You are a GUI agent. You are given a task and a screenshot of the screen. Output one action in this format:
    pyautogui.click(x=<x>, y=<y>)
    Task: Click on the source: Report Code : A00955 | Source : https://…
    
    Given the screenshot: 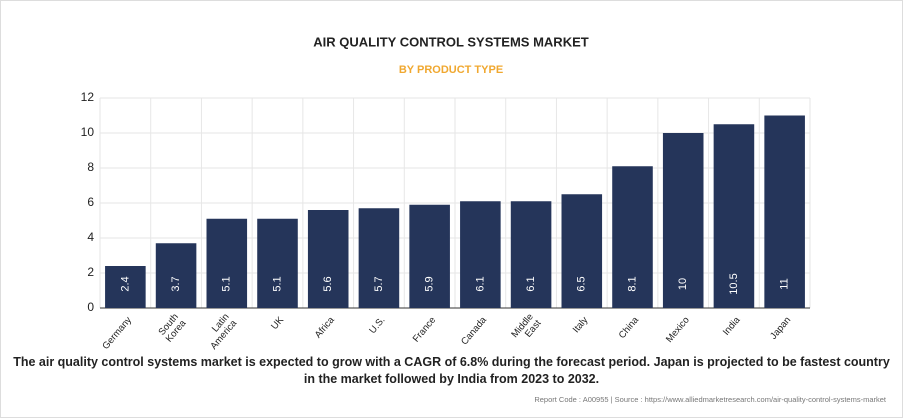 What is the action you would take?
    pyautogui.click(x=710, y=399)
    